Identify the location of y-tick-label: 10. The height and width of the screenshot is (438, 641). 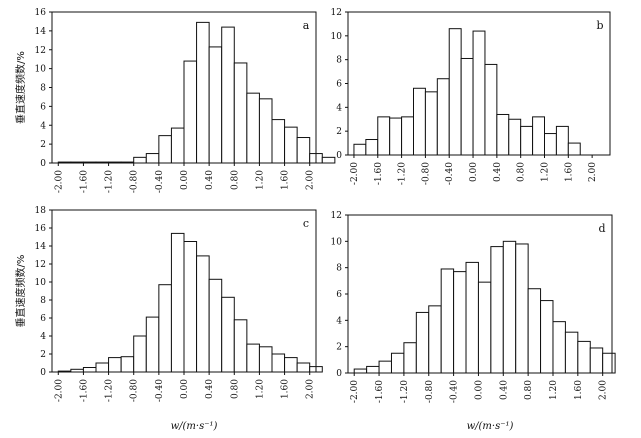
(337, 37).